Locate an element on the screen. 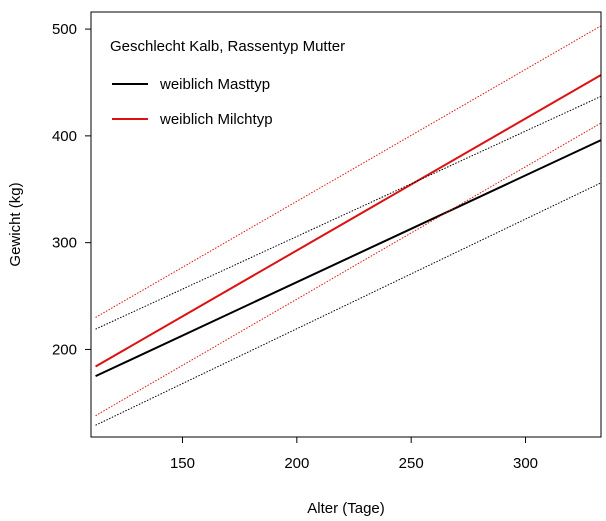 This screenshot has width=606, height=521. x-tick-label: 200 is located at coordinates (296, 463).